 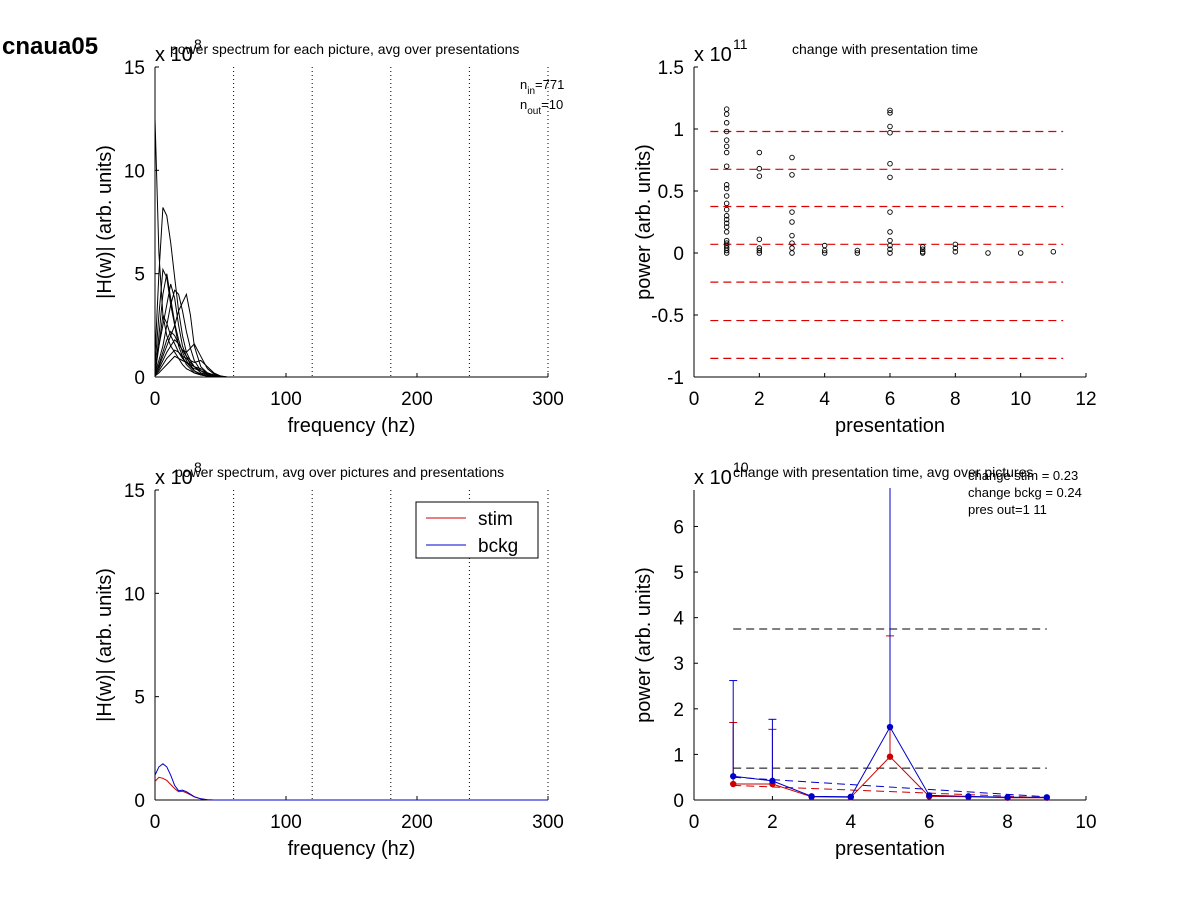 What do you see at coordinates (549, 84) in the screenshot?
I see `n-in-value: =771` at bounding box center [549, 84].